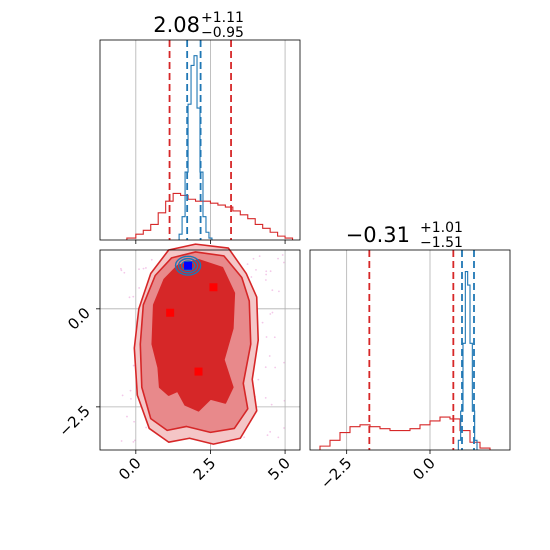 Image resolution: width=550 pixels, height=550 pixels. What do you see at coordinates (336, 473) in the screenshot?
I see `panel-bottom-right-x-tick-label-0: −2.5` at bounding box center [336, 473].